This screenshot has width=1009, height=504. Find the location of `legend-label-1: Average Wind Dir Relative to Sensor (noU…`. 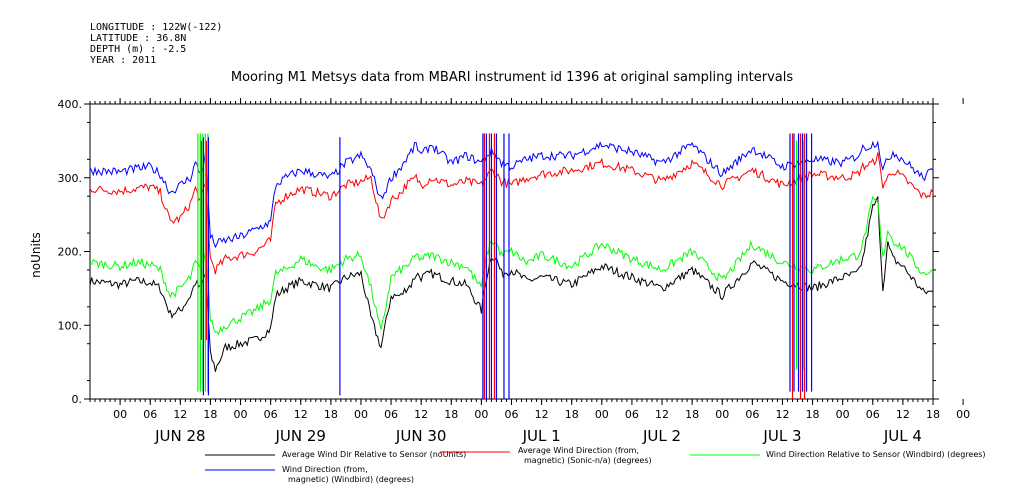

legend-label-1: Average Wind Dir Relative to Sensor (noU… is located at coordinates (374, 454).